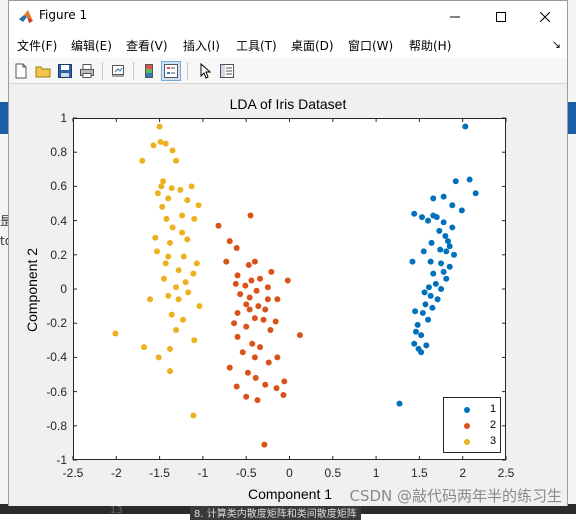 The image size is (576, 520). I want to click on legend-entry: 2, so click(472, 426).